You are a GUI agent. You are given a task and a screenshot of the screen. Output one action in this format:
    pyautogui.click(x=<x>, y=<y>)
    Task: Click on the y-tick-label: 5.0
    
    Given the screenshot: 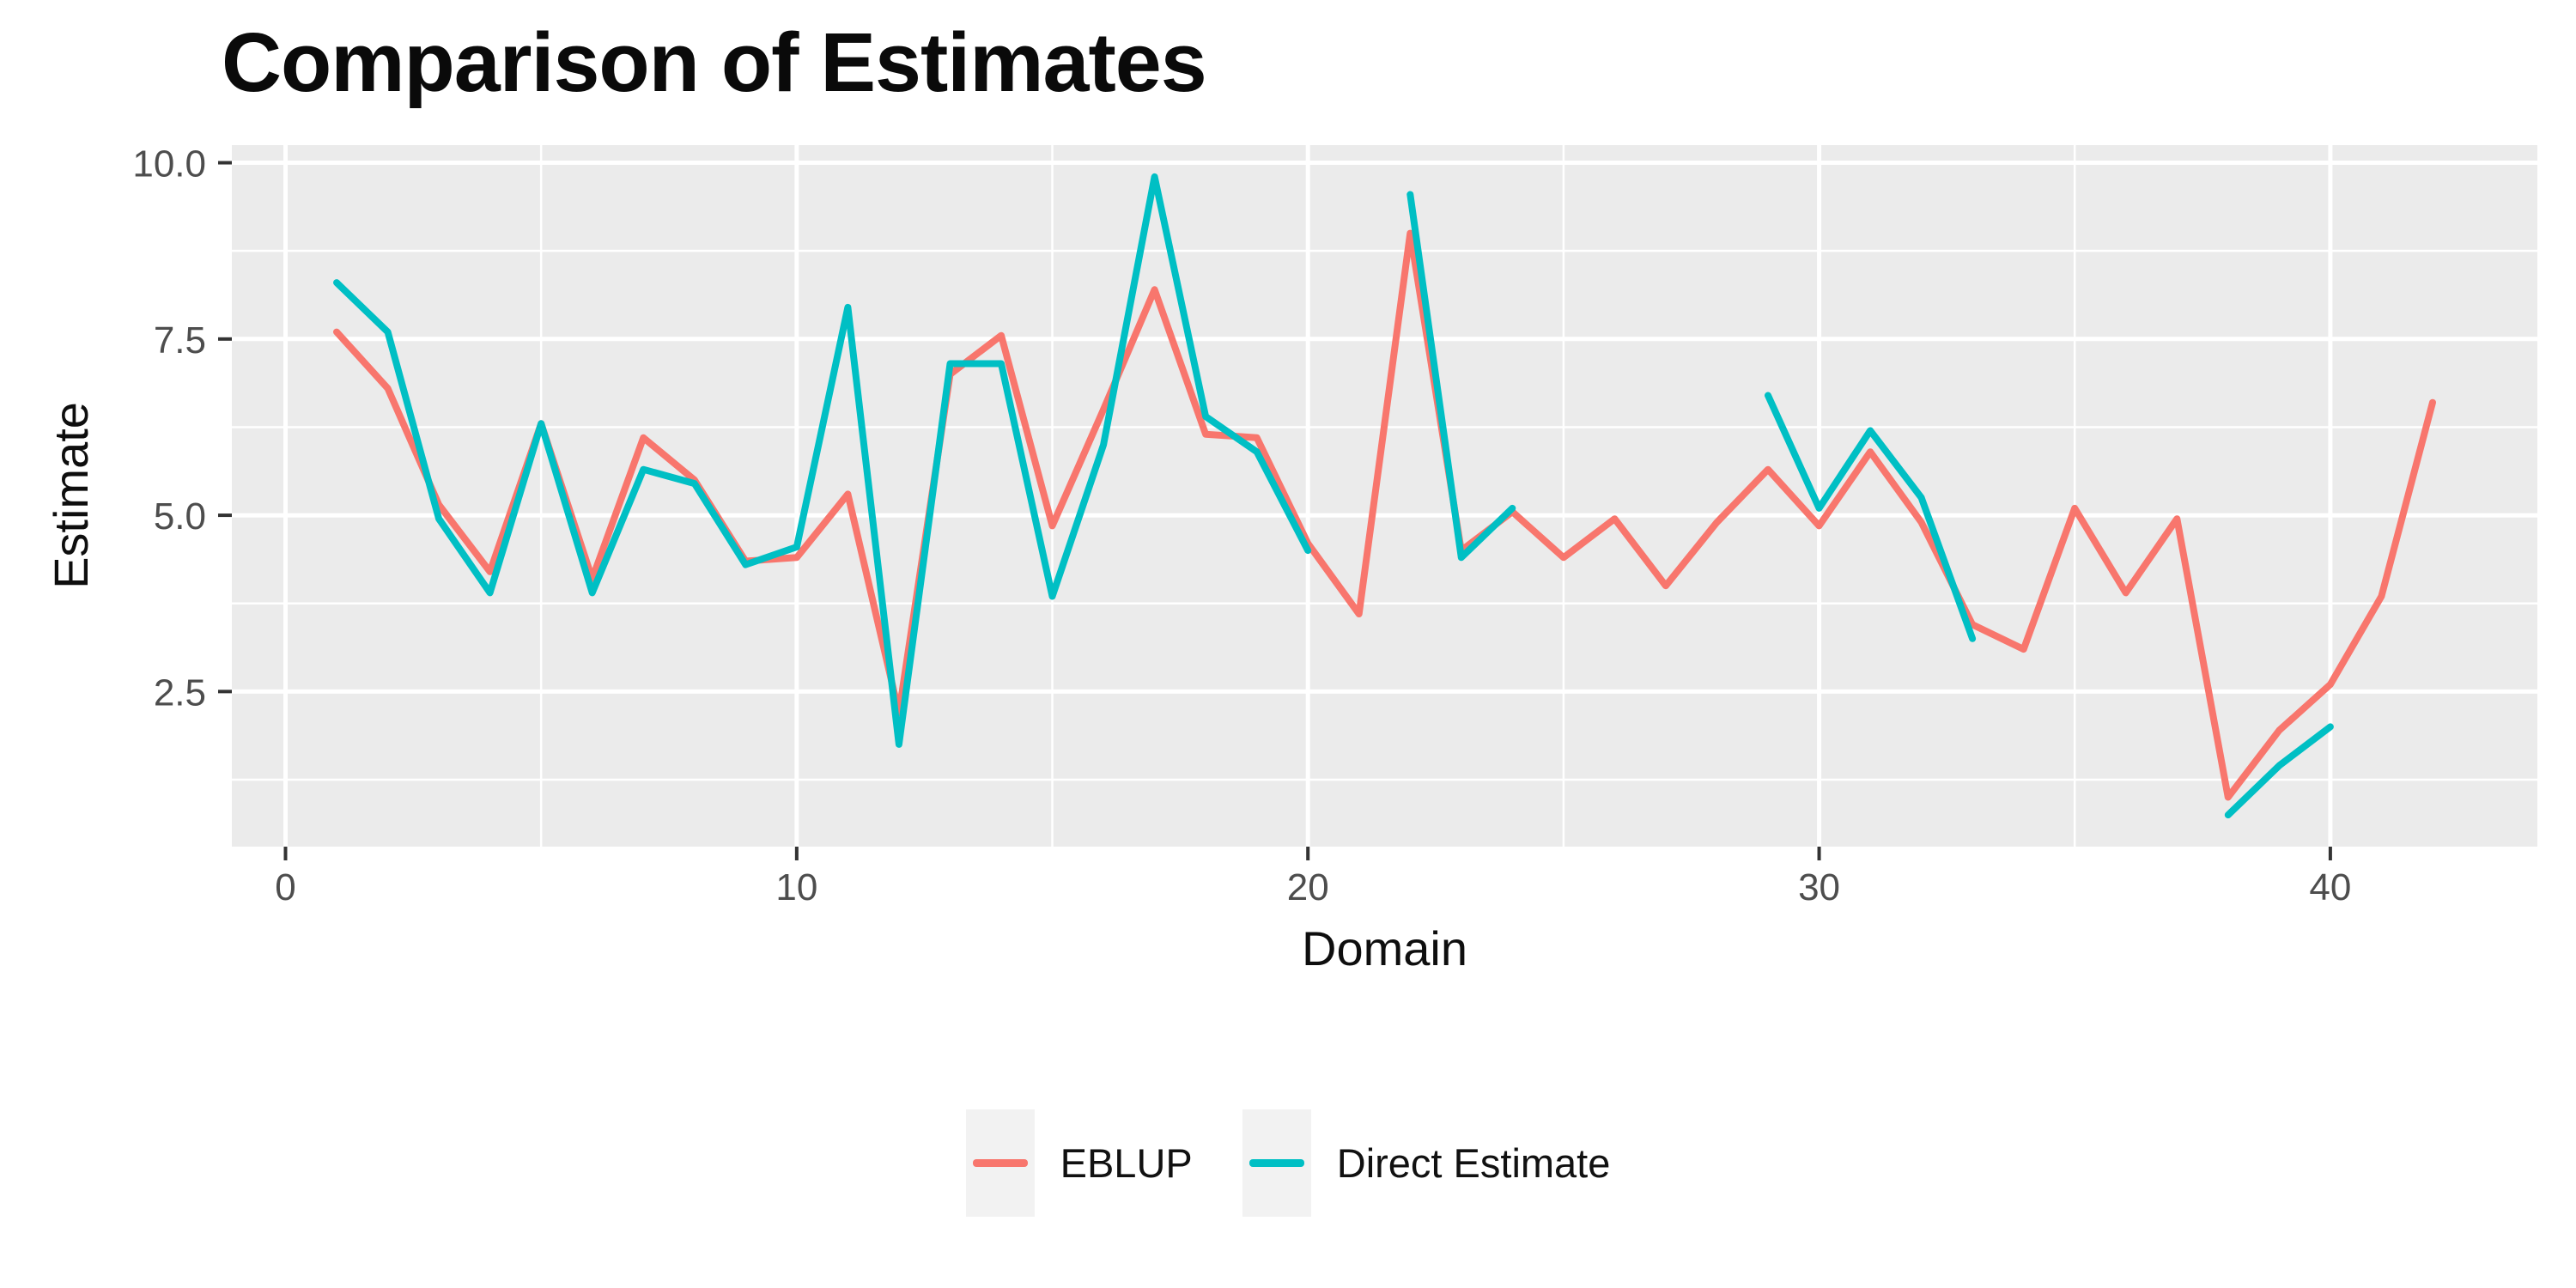 What is the action you would take?
    pyautogui.click(x=180, y=516)
    